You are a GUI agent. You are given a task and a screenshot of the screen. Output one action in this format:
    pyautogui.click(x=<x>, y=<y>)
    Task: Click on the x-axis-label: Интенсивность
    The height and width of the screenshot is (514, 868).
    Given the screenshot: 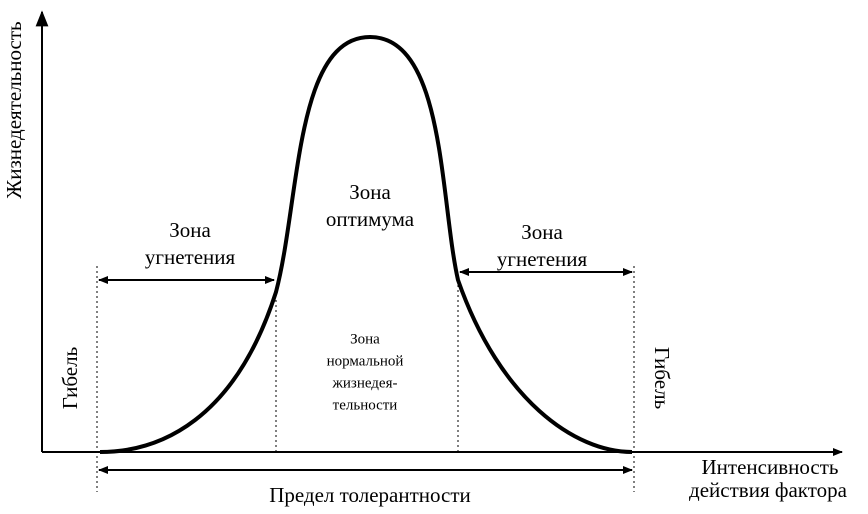 What is the action you would take?
    pyautogui.click(x=770, y=467)
    